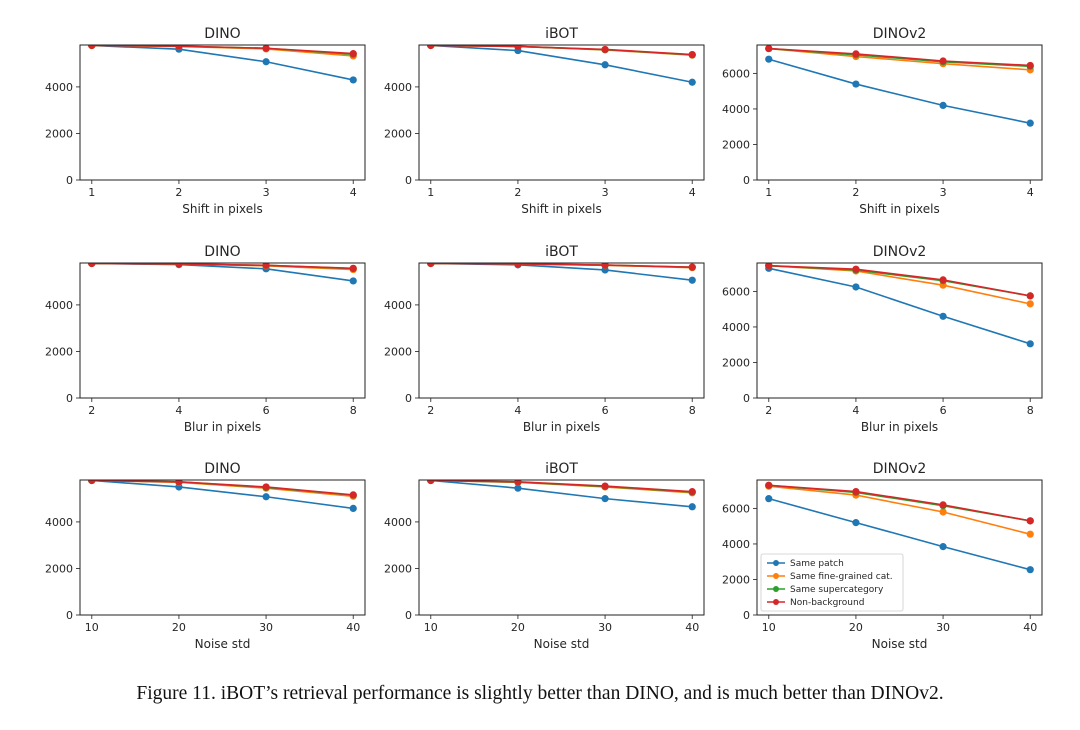  What do you see at coordinates (827, 603) in the screenshot?
I see `legend-label-non-background: Non-background` at bounding box center [827, 603].